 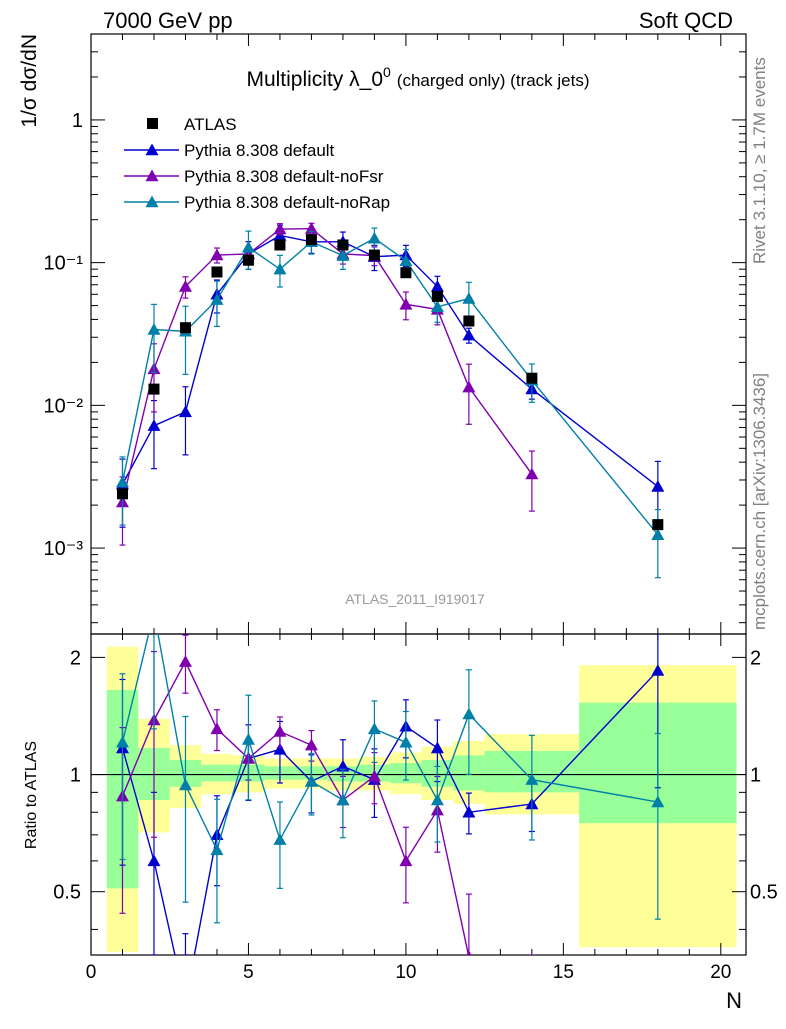 What do you see at coordinates (734, 1000) in the screenshot?
I see `x-axis-title: N` at bounding box center [734, 1000].